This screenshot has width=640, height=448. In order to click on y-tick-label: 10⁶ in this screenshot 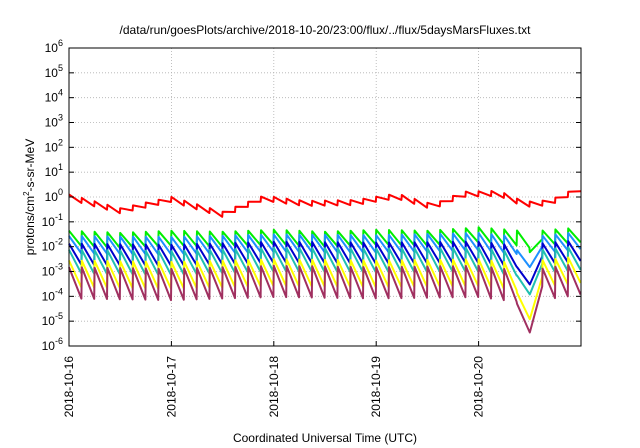, I will do `click(54, 46)`.